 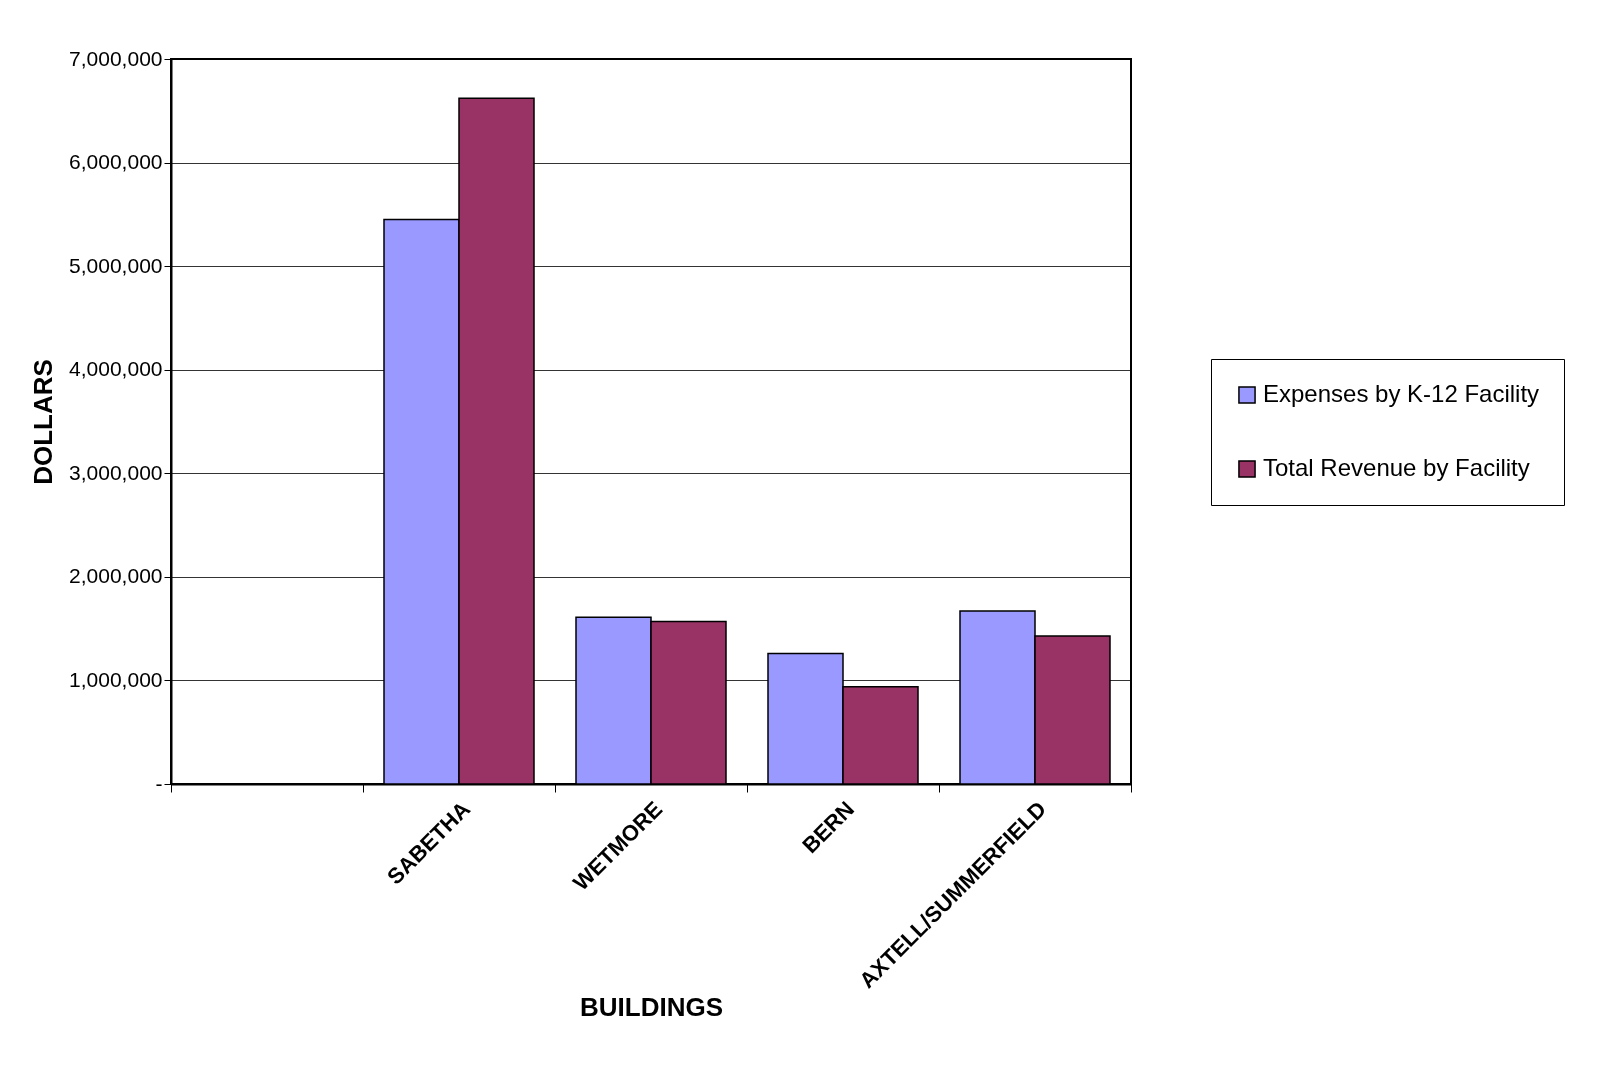 I want to click on y-axis-title: DOLLARS, so click(x=43, y=422).